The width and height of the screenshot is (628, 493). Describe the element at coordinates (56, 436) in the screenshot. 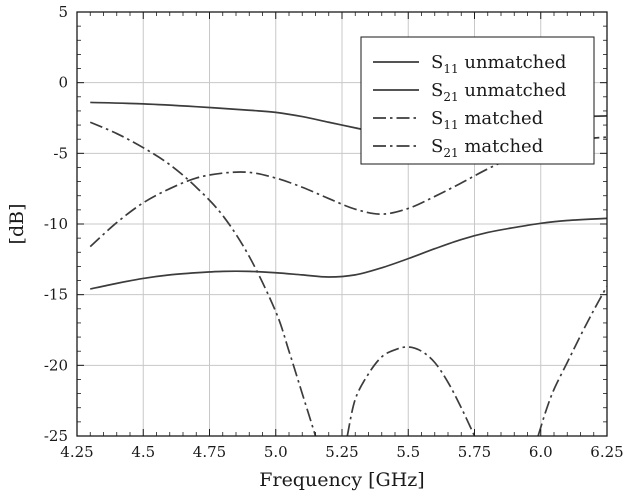

I see `y-tick-label: -25` at that location.